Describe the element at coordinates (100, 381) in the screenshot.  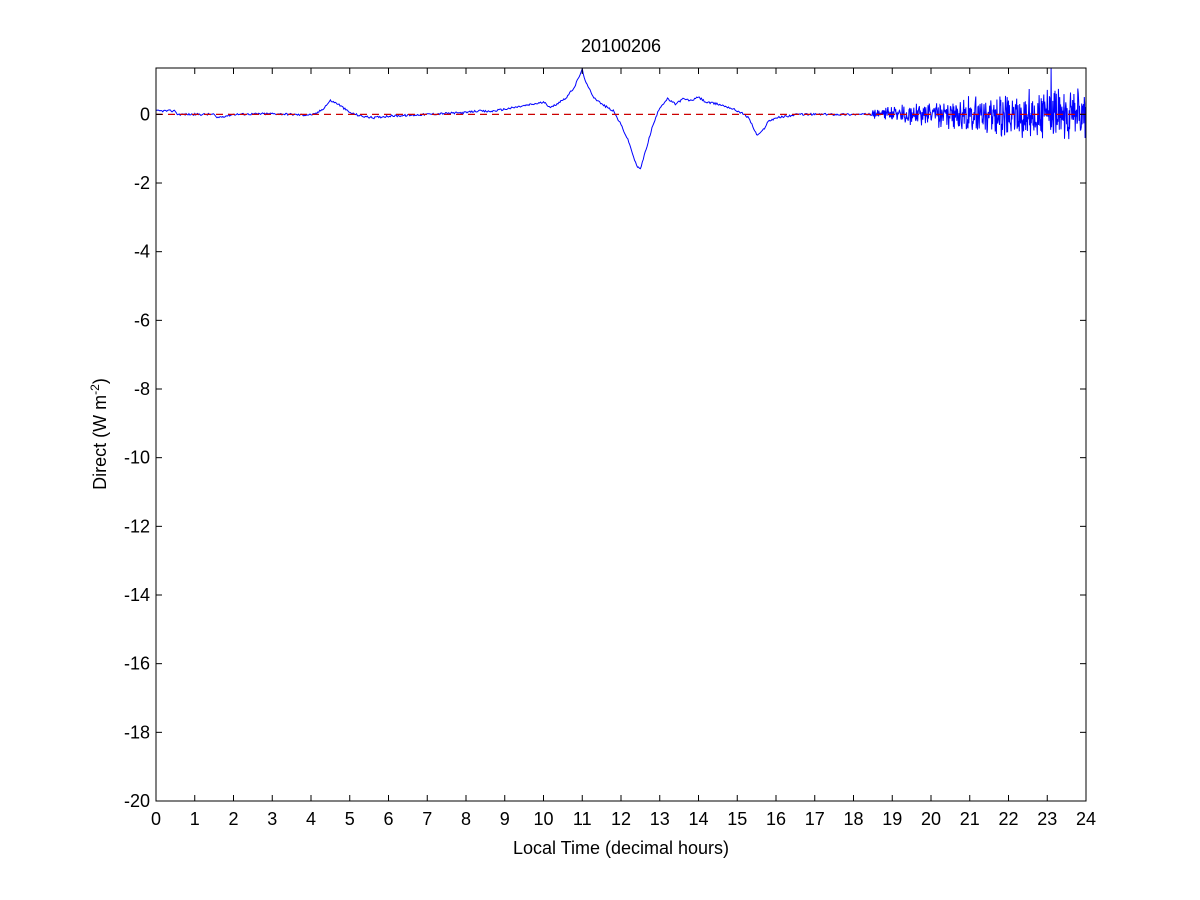
I see `y-axis-label-suffix: )` at that location.